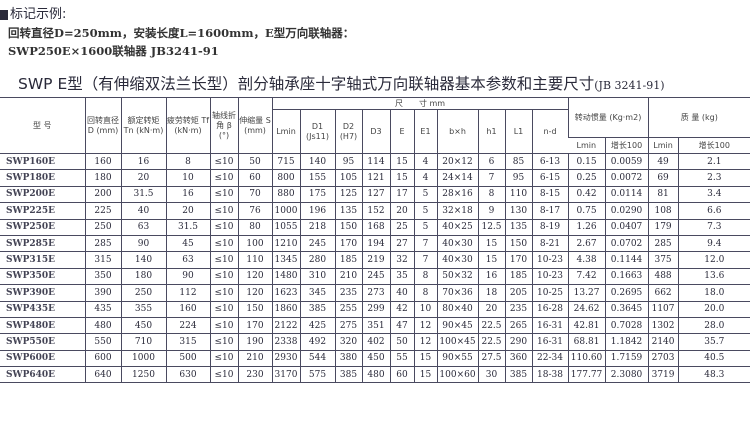 The height and width of the screenshot is (431, 750). I want to click on model-cell: SWP350E, so click(43, 276).